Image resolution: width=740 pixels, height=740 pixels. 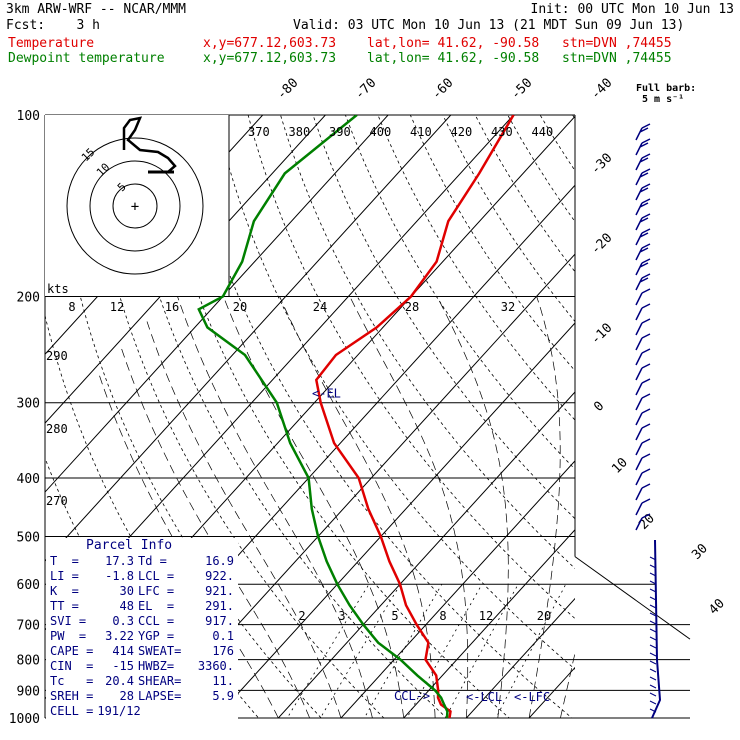 I want to click on parcel-info-cell: EL =, so click(x=156, y=606).